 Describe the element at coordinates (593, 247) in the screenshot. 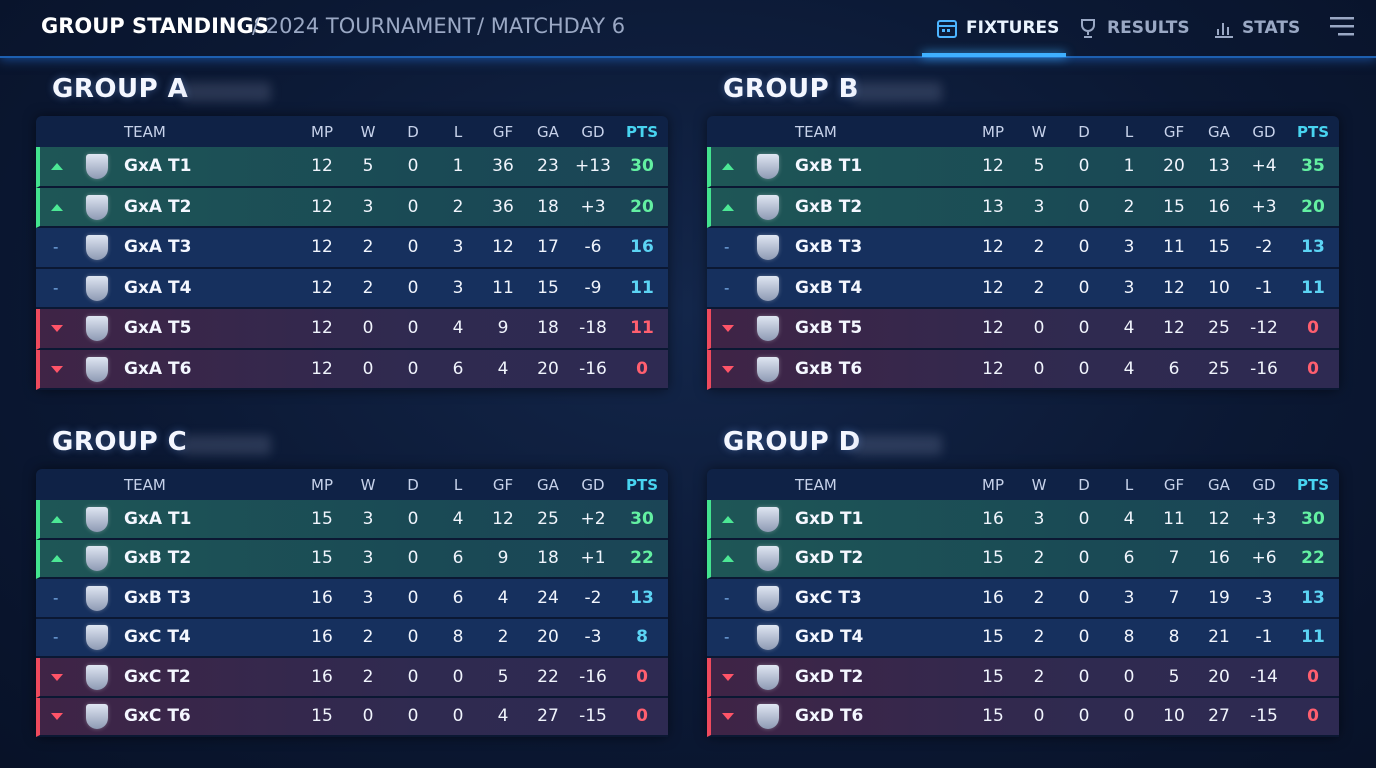

I see `stat-gd: -6` at that location.